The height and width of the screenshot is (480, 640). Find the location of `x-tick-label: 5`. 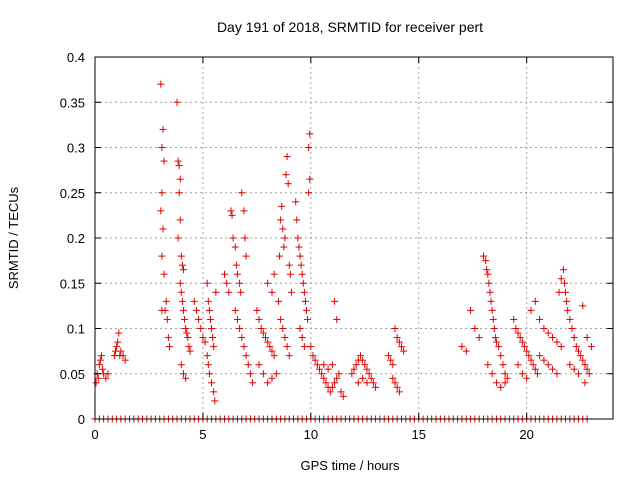

x-tick-label: 5 is located at coordinates (202, 434).